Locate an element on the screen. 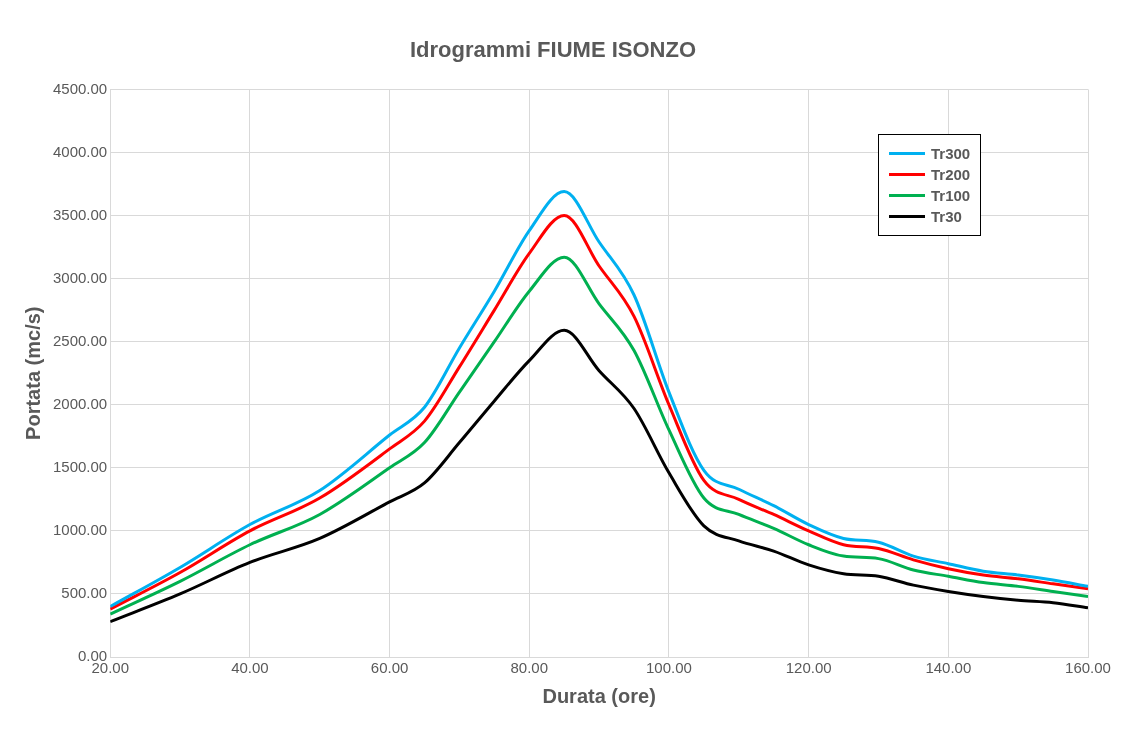 Image resolution: width=1129 pixels, height=729 pixels. y-tick-label: 4000.00 is located at coordinates (80, 151).